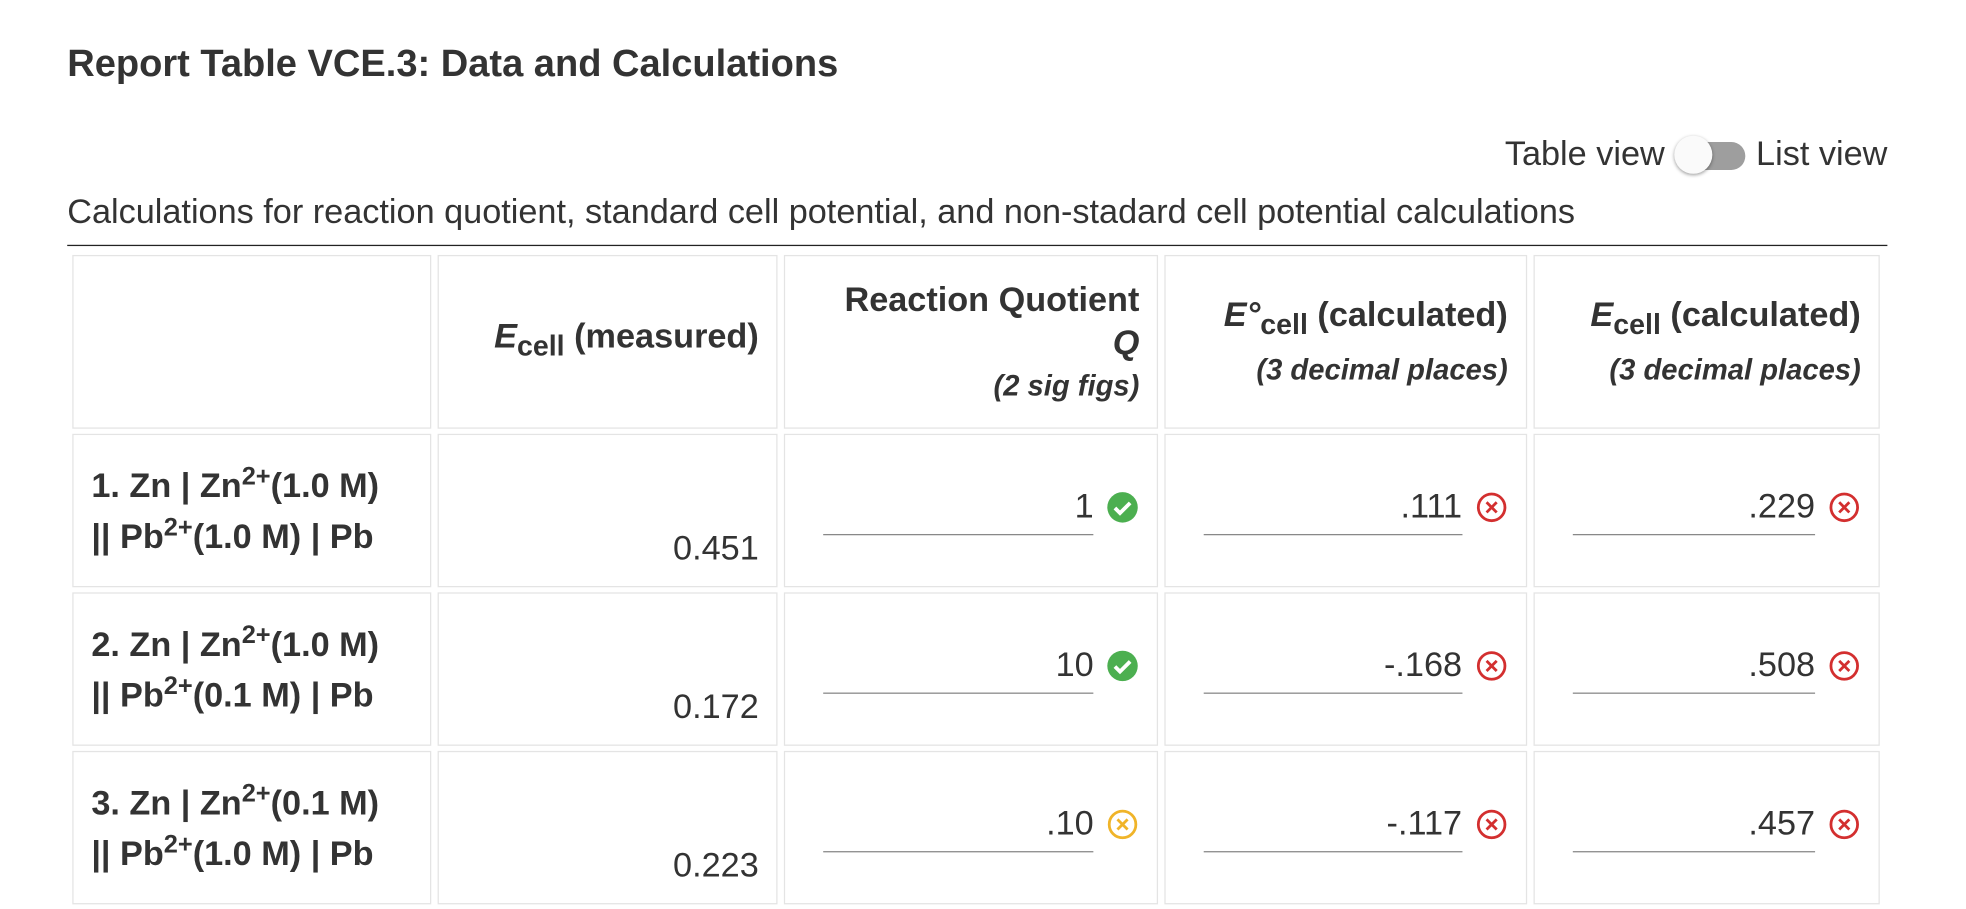 This screenshot has width=1966, height=909. I want to click on input-cell: 1, so click(971, 510).